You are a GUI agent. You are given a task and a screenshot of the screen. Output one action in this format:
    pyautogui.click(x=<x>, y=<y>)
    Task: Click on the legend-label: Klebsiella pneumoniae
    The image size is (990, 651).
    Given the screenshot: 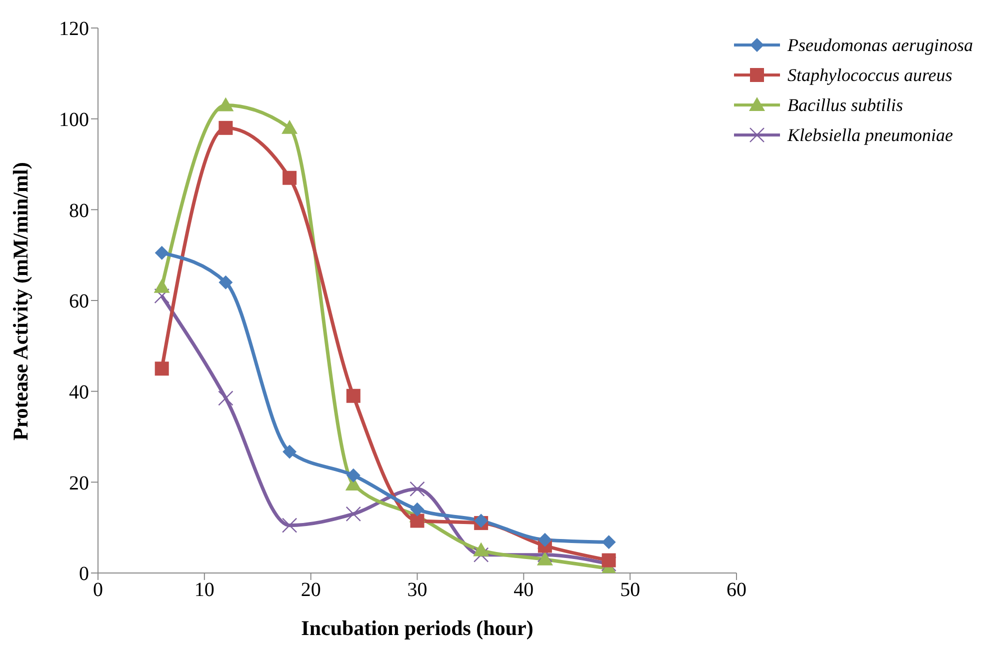 What is the action you would take?
    pyautogui.click(x=870, y=135)
    